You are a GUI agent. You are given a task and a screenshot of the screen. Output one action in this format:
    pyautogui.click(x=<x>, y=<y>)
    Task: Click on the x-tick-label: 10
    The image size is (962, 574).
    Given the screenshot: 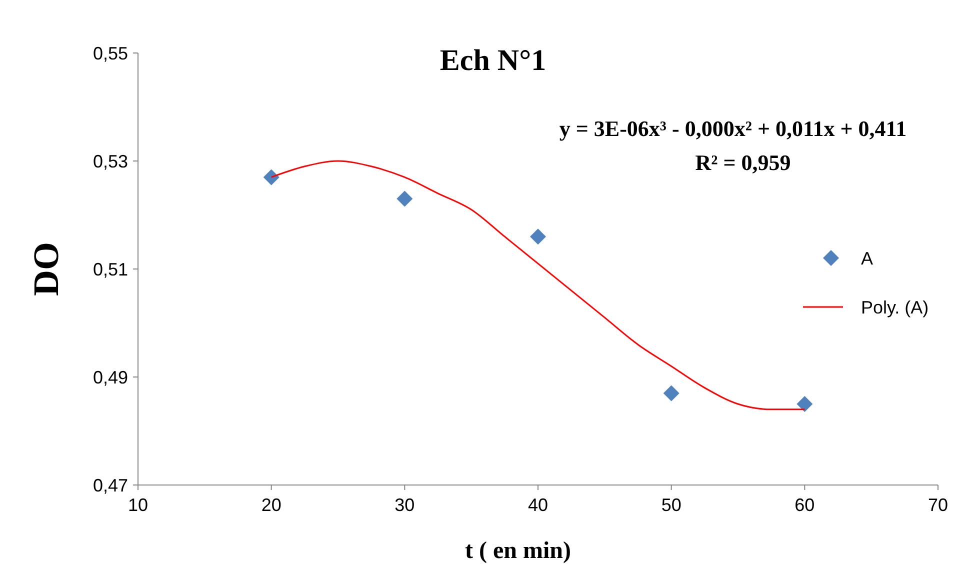 What is the action you would take?
    pyautogui.click(x=138, y=505)
    